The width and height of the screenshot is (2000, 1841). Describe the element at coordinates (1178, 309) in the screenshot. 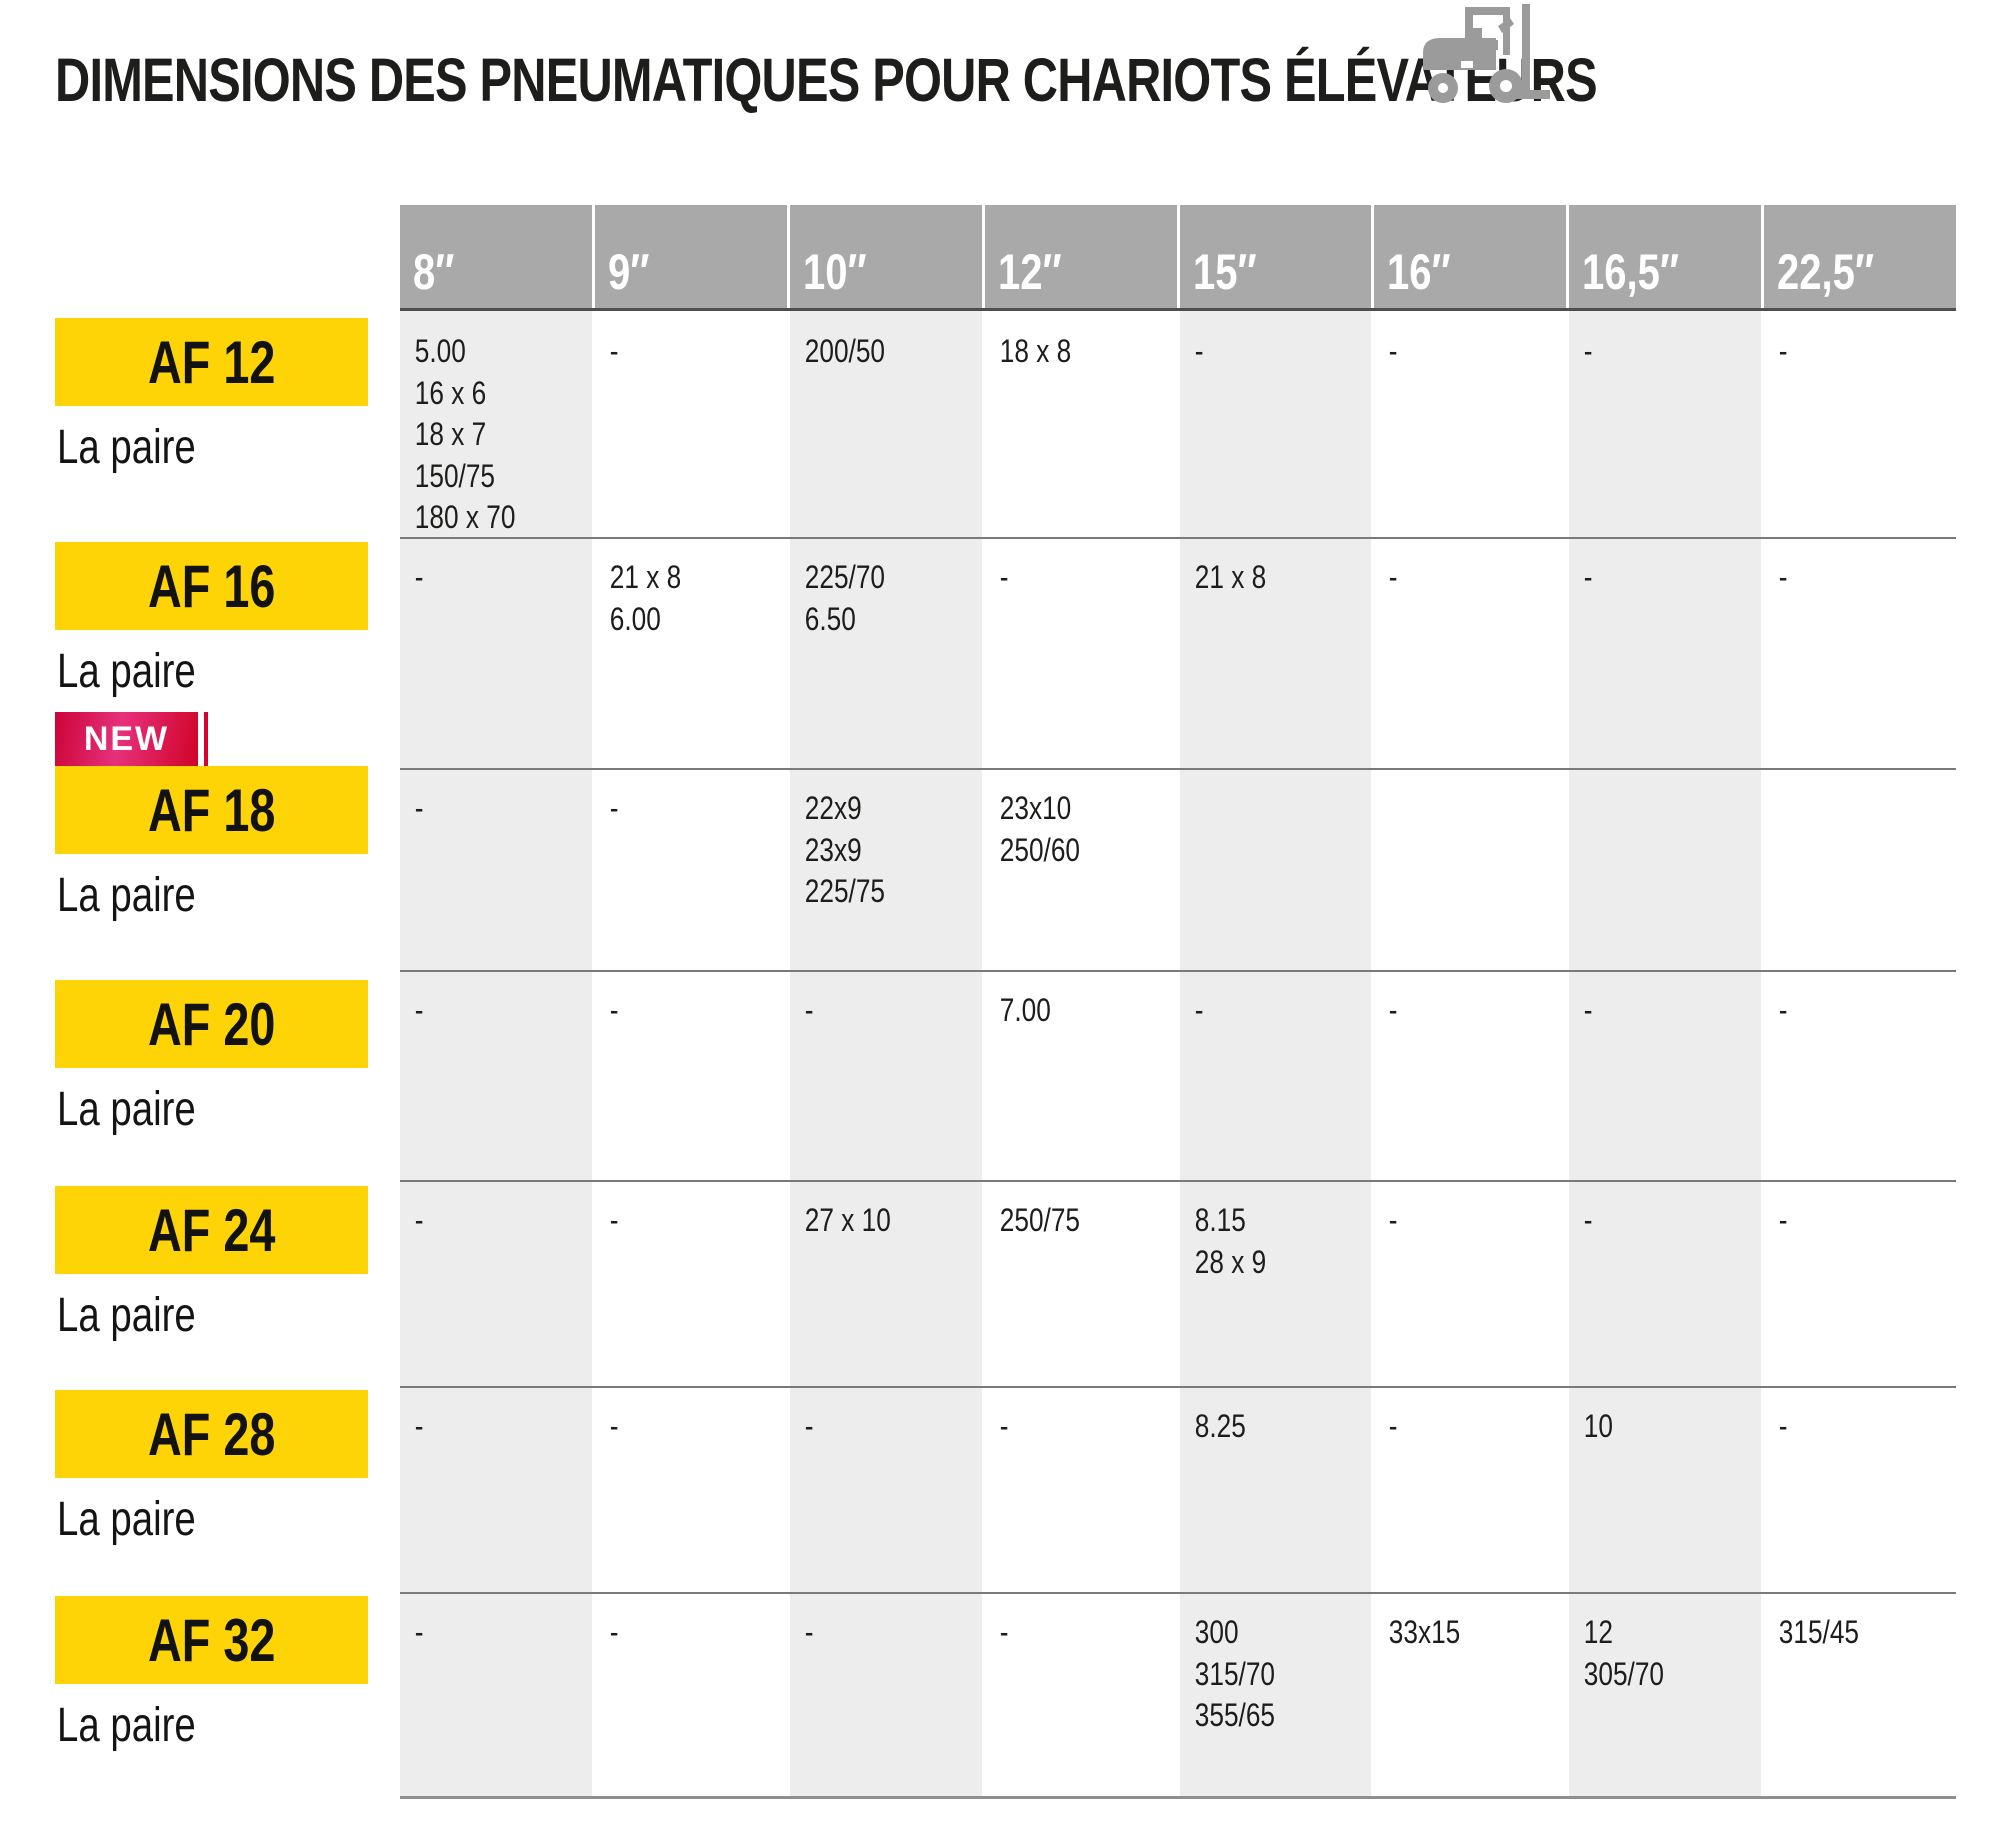

I see `header-separator` at that location.